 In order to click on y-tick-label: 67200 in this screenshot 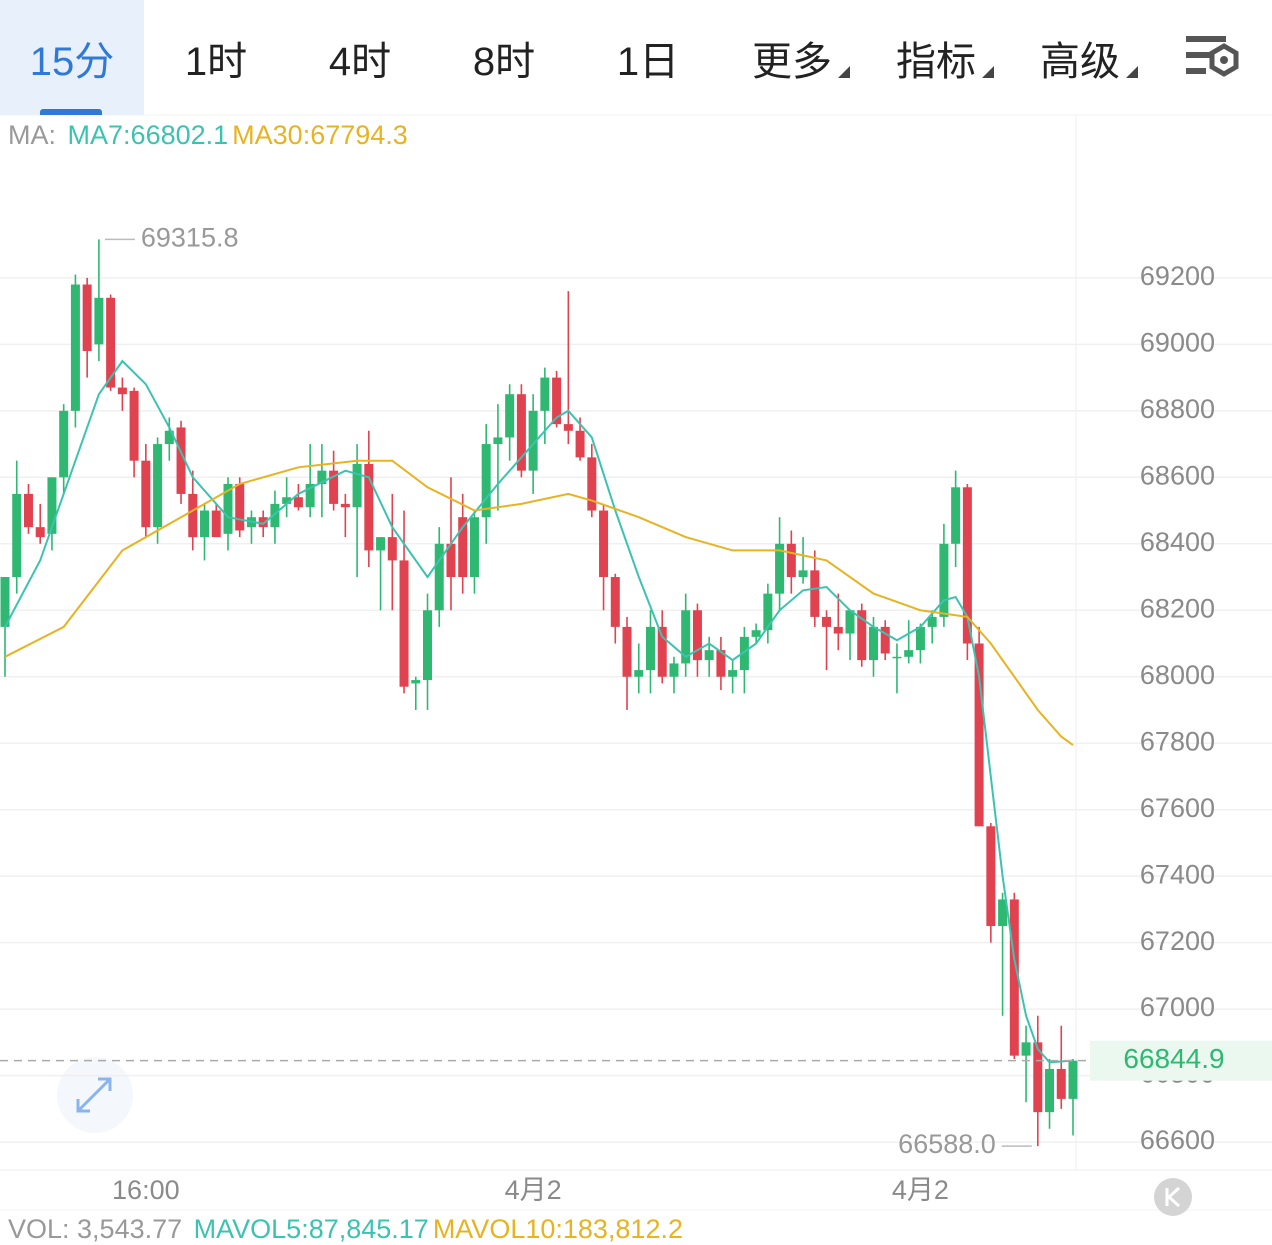, I will do `click(1177, 941)`.